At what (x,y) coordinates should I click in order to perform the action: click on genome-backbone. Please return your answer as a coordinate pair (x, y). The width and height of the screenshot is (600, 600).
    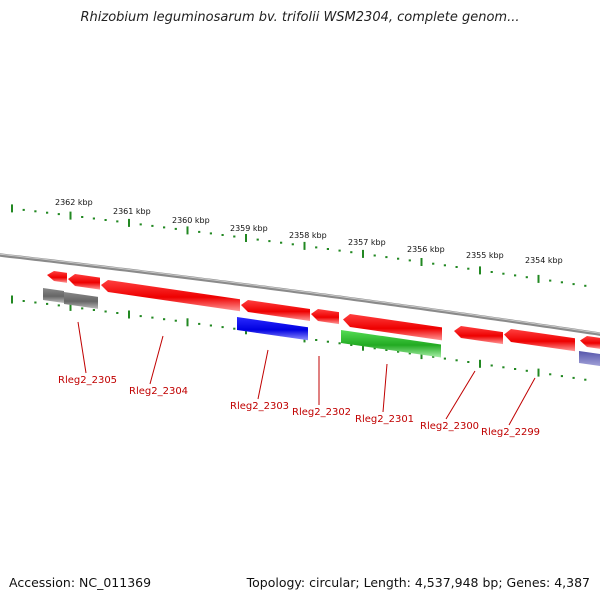
    Looking at the image, I should click on (300, 294).